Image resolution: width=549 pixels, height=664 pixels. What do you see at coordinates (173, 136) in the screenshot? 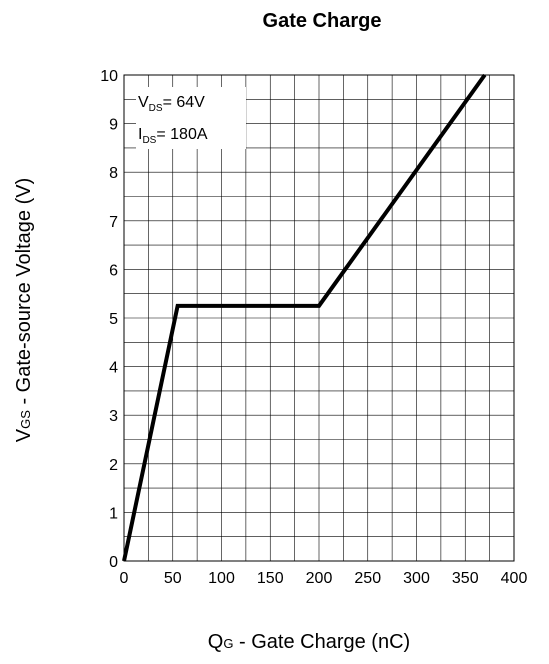
I see `annotation-ids: IDS= 180A` at bounding box center [173, 136].